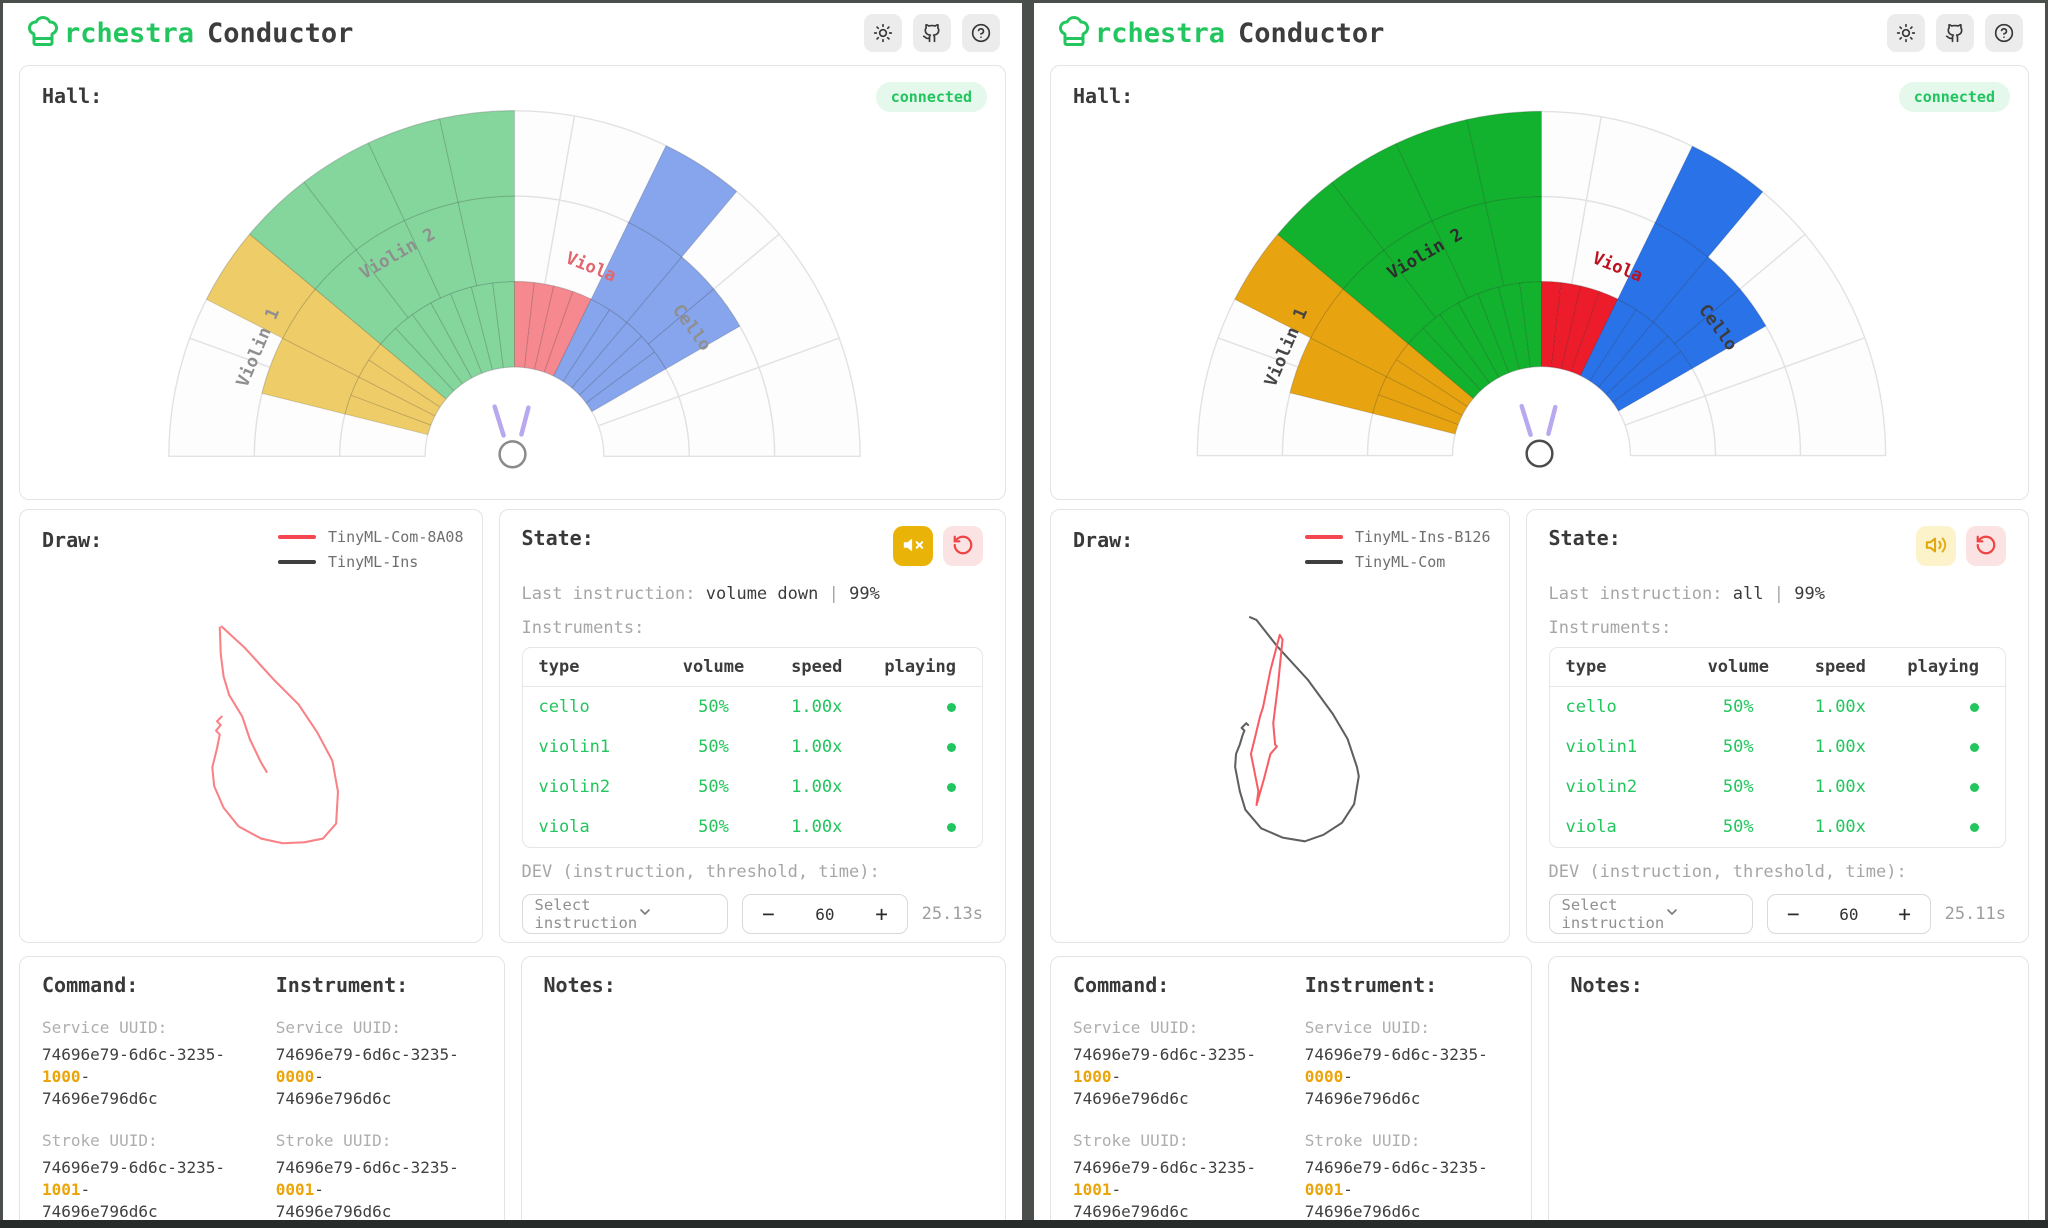 This screenshot has height=1228, width=2048. I want to click on last-instruction-label: Last instruction:, so click(1635, 594).